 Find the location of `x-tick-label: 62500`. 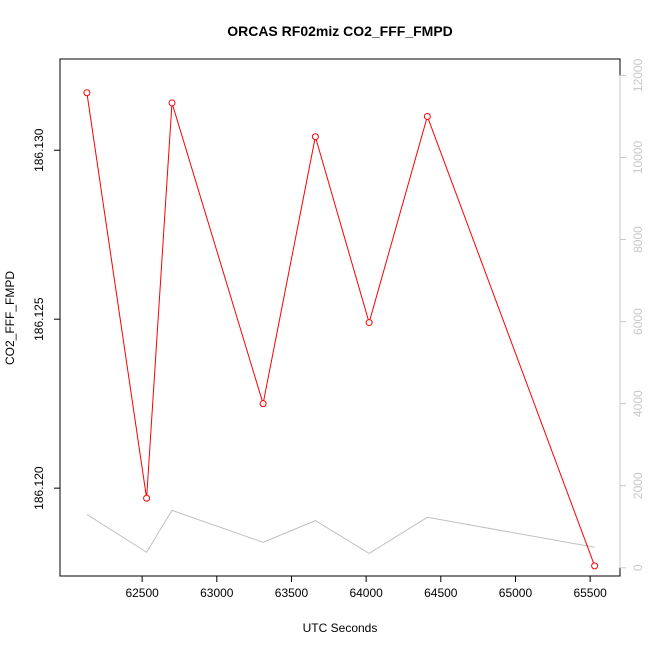

x-tick-label: 62500 is located at coordinates (142, 593).